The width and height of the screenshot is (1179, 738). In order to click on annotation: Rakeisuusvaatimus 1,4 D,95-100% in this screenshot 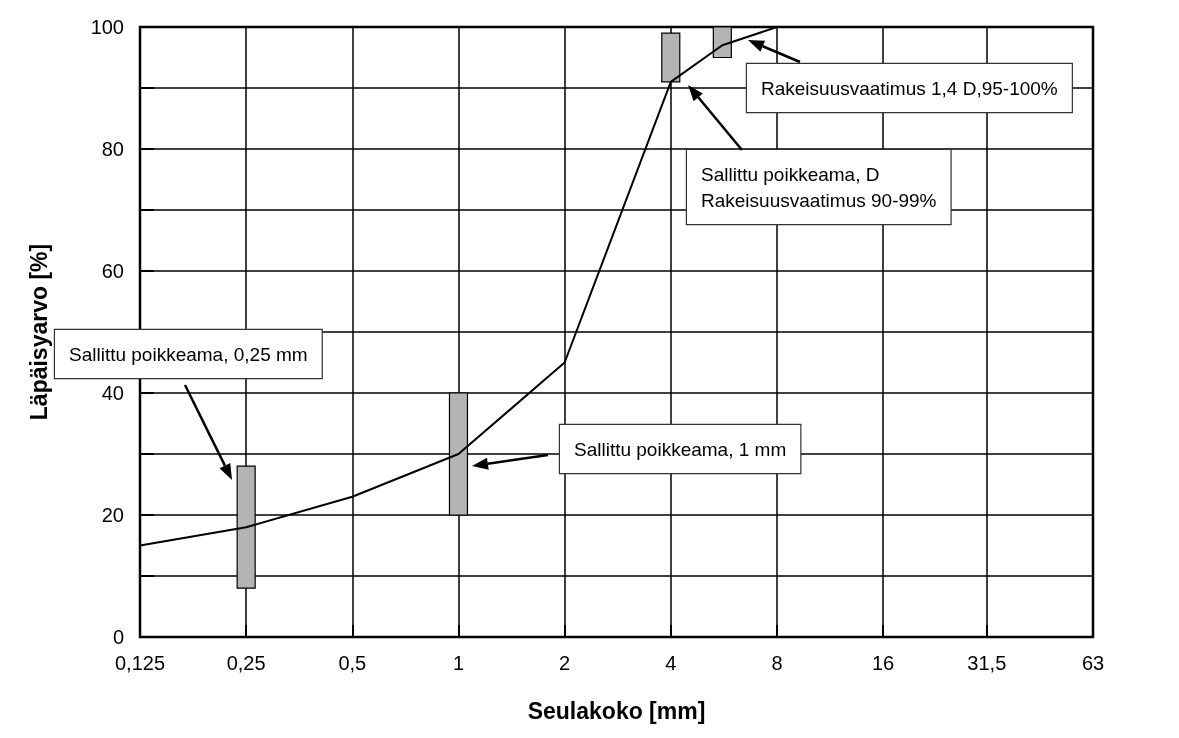, I will do `click(909, 88)`.